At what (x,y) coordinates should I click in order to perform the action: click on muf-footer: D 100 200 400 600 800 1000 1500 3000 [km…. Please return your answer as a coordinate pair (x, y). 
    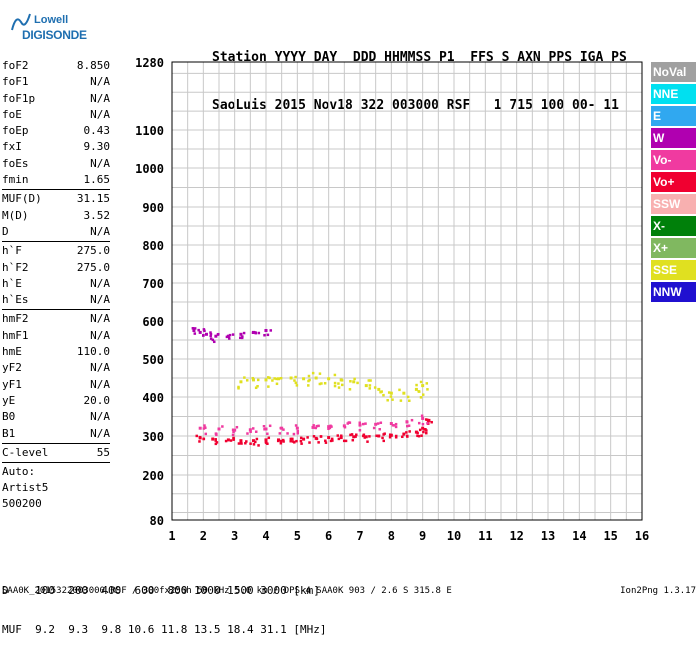
    Looking at the image, I should click on (164, 603).